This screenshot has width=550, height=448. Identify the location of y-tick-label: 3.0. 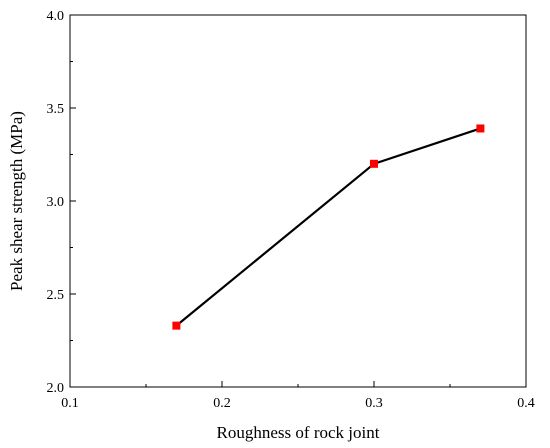
(56, 202).